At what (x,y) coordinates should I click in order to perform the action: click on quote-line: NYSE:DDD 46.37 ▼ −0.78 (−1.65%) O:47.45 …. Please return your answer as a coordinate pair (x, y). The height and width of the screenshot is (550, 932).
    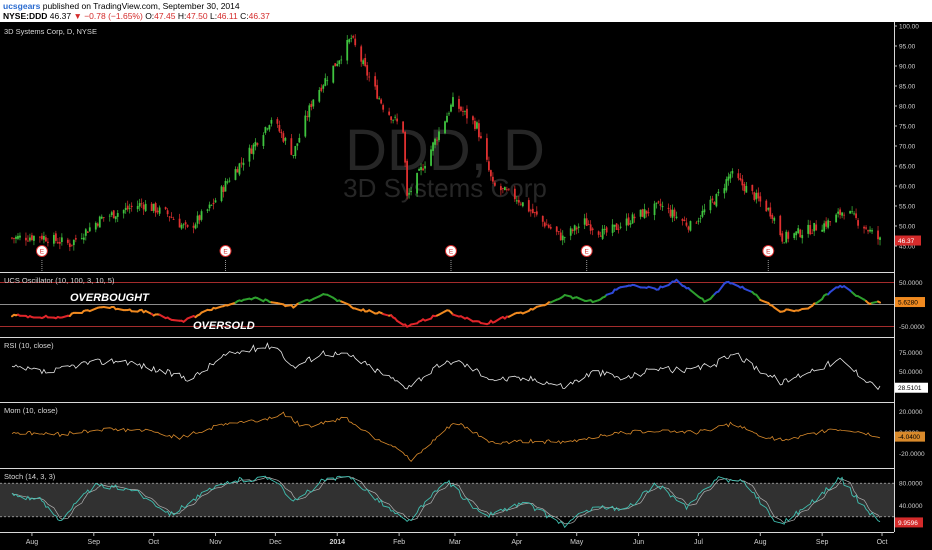
    Looking at the image, I should click on (136, 16).